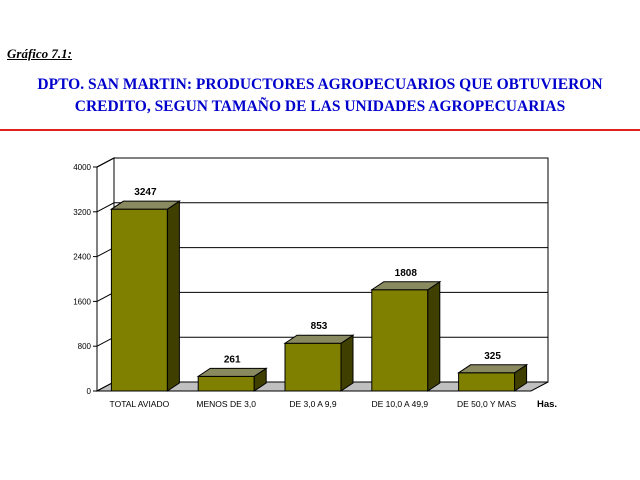 The height and width of the screenshot is (480, 640). Describe the element at coordinates (399, 404) in the screenshot. I see `category-label: DE 10,0 A 49,9` at that location.